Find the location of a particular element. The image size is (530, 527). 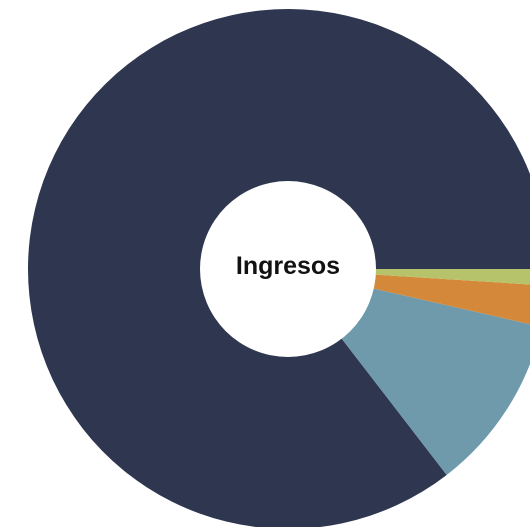

donut-hole is located at coordinates (288, 269).